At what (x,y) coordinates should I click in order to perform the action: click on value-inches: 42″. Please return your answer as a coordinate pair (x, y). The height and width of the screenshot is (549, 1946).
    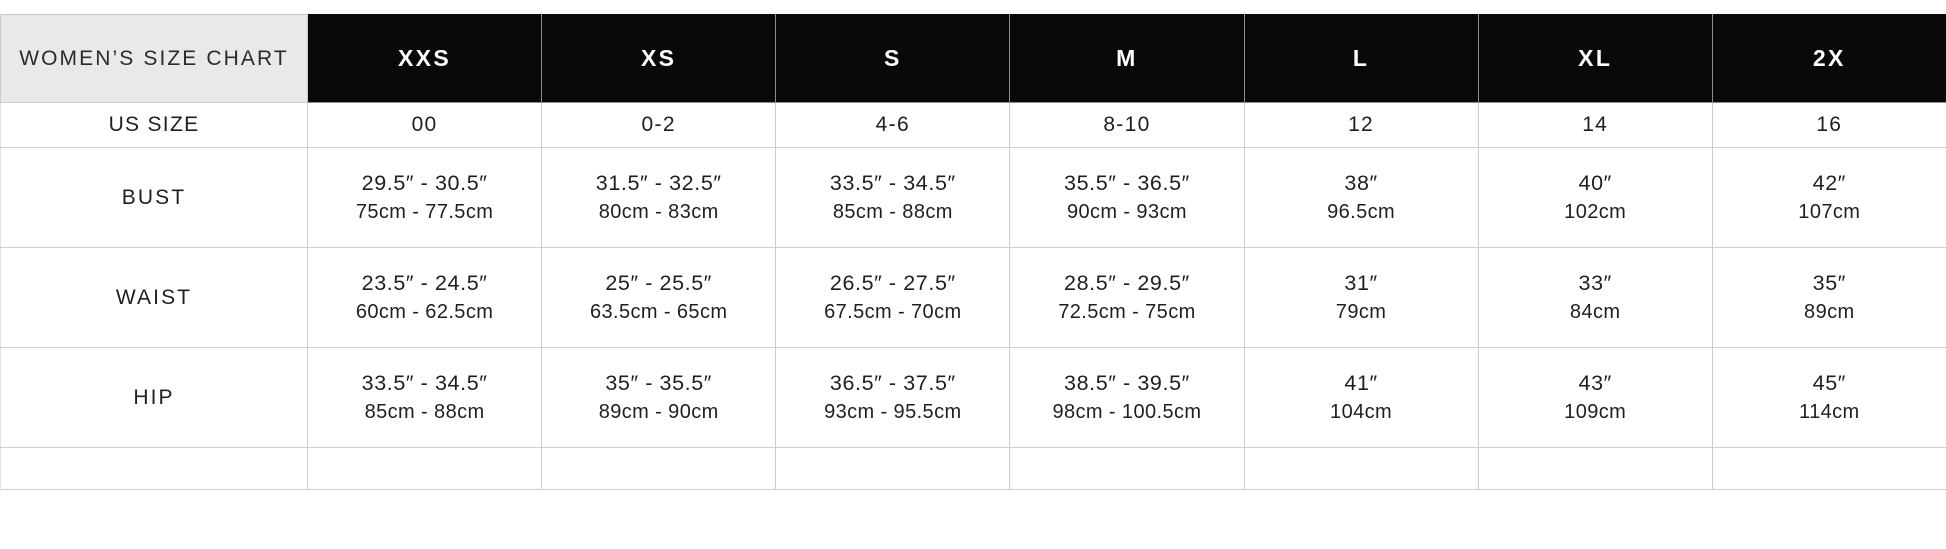
    Looking at the image, I should click on (1829, 183).